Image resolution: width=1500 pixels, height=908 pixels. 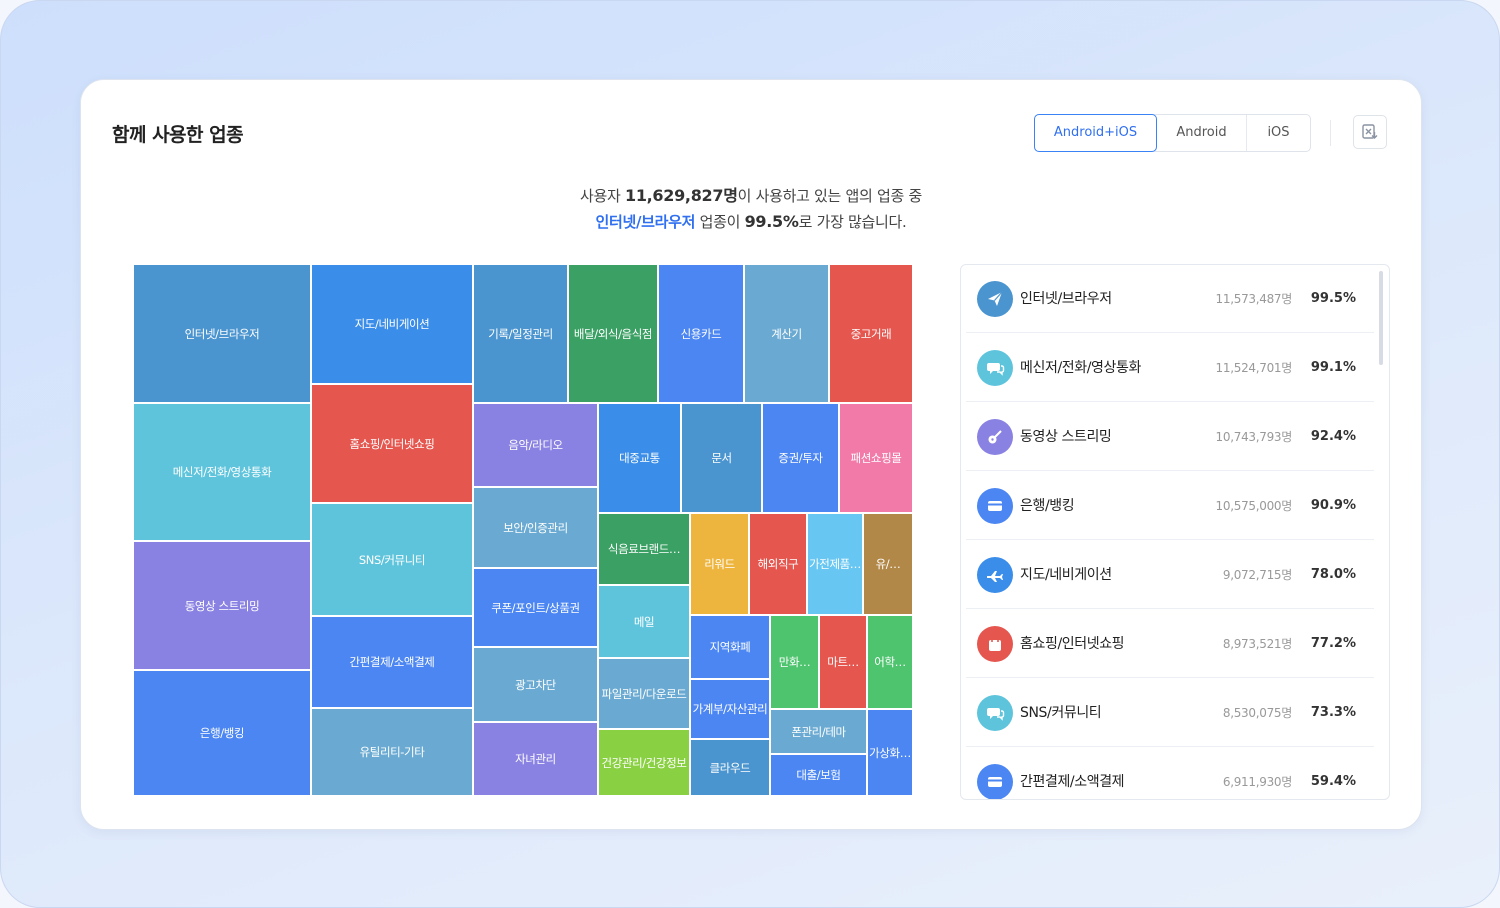 I want to click on treemap-cell: 건강관리/건강정보, so click(x=644, y=762).